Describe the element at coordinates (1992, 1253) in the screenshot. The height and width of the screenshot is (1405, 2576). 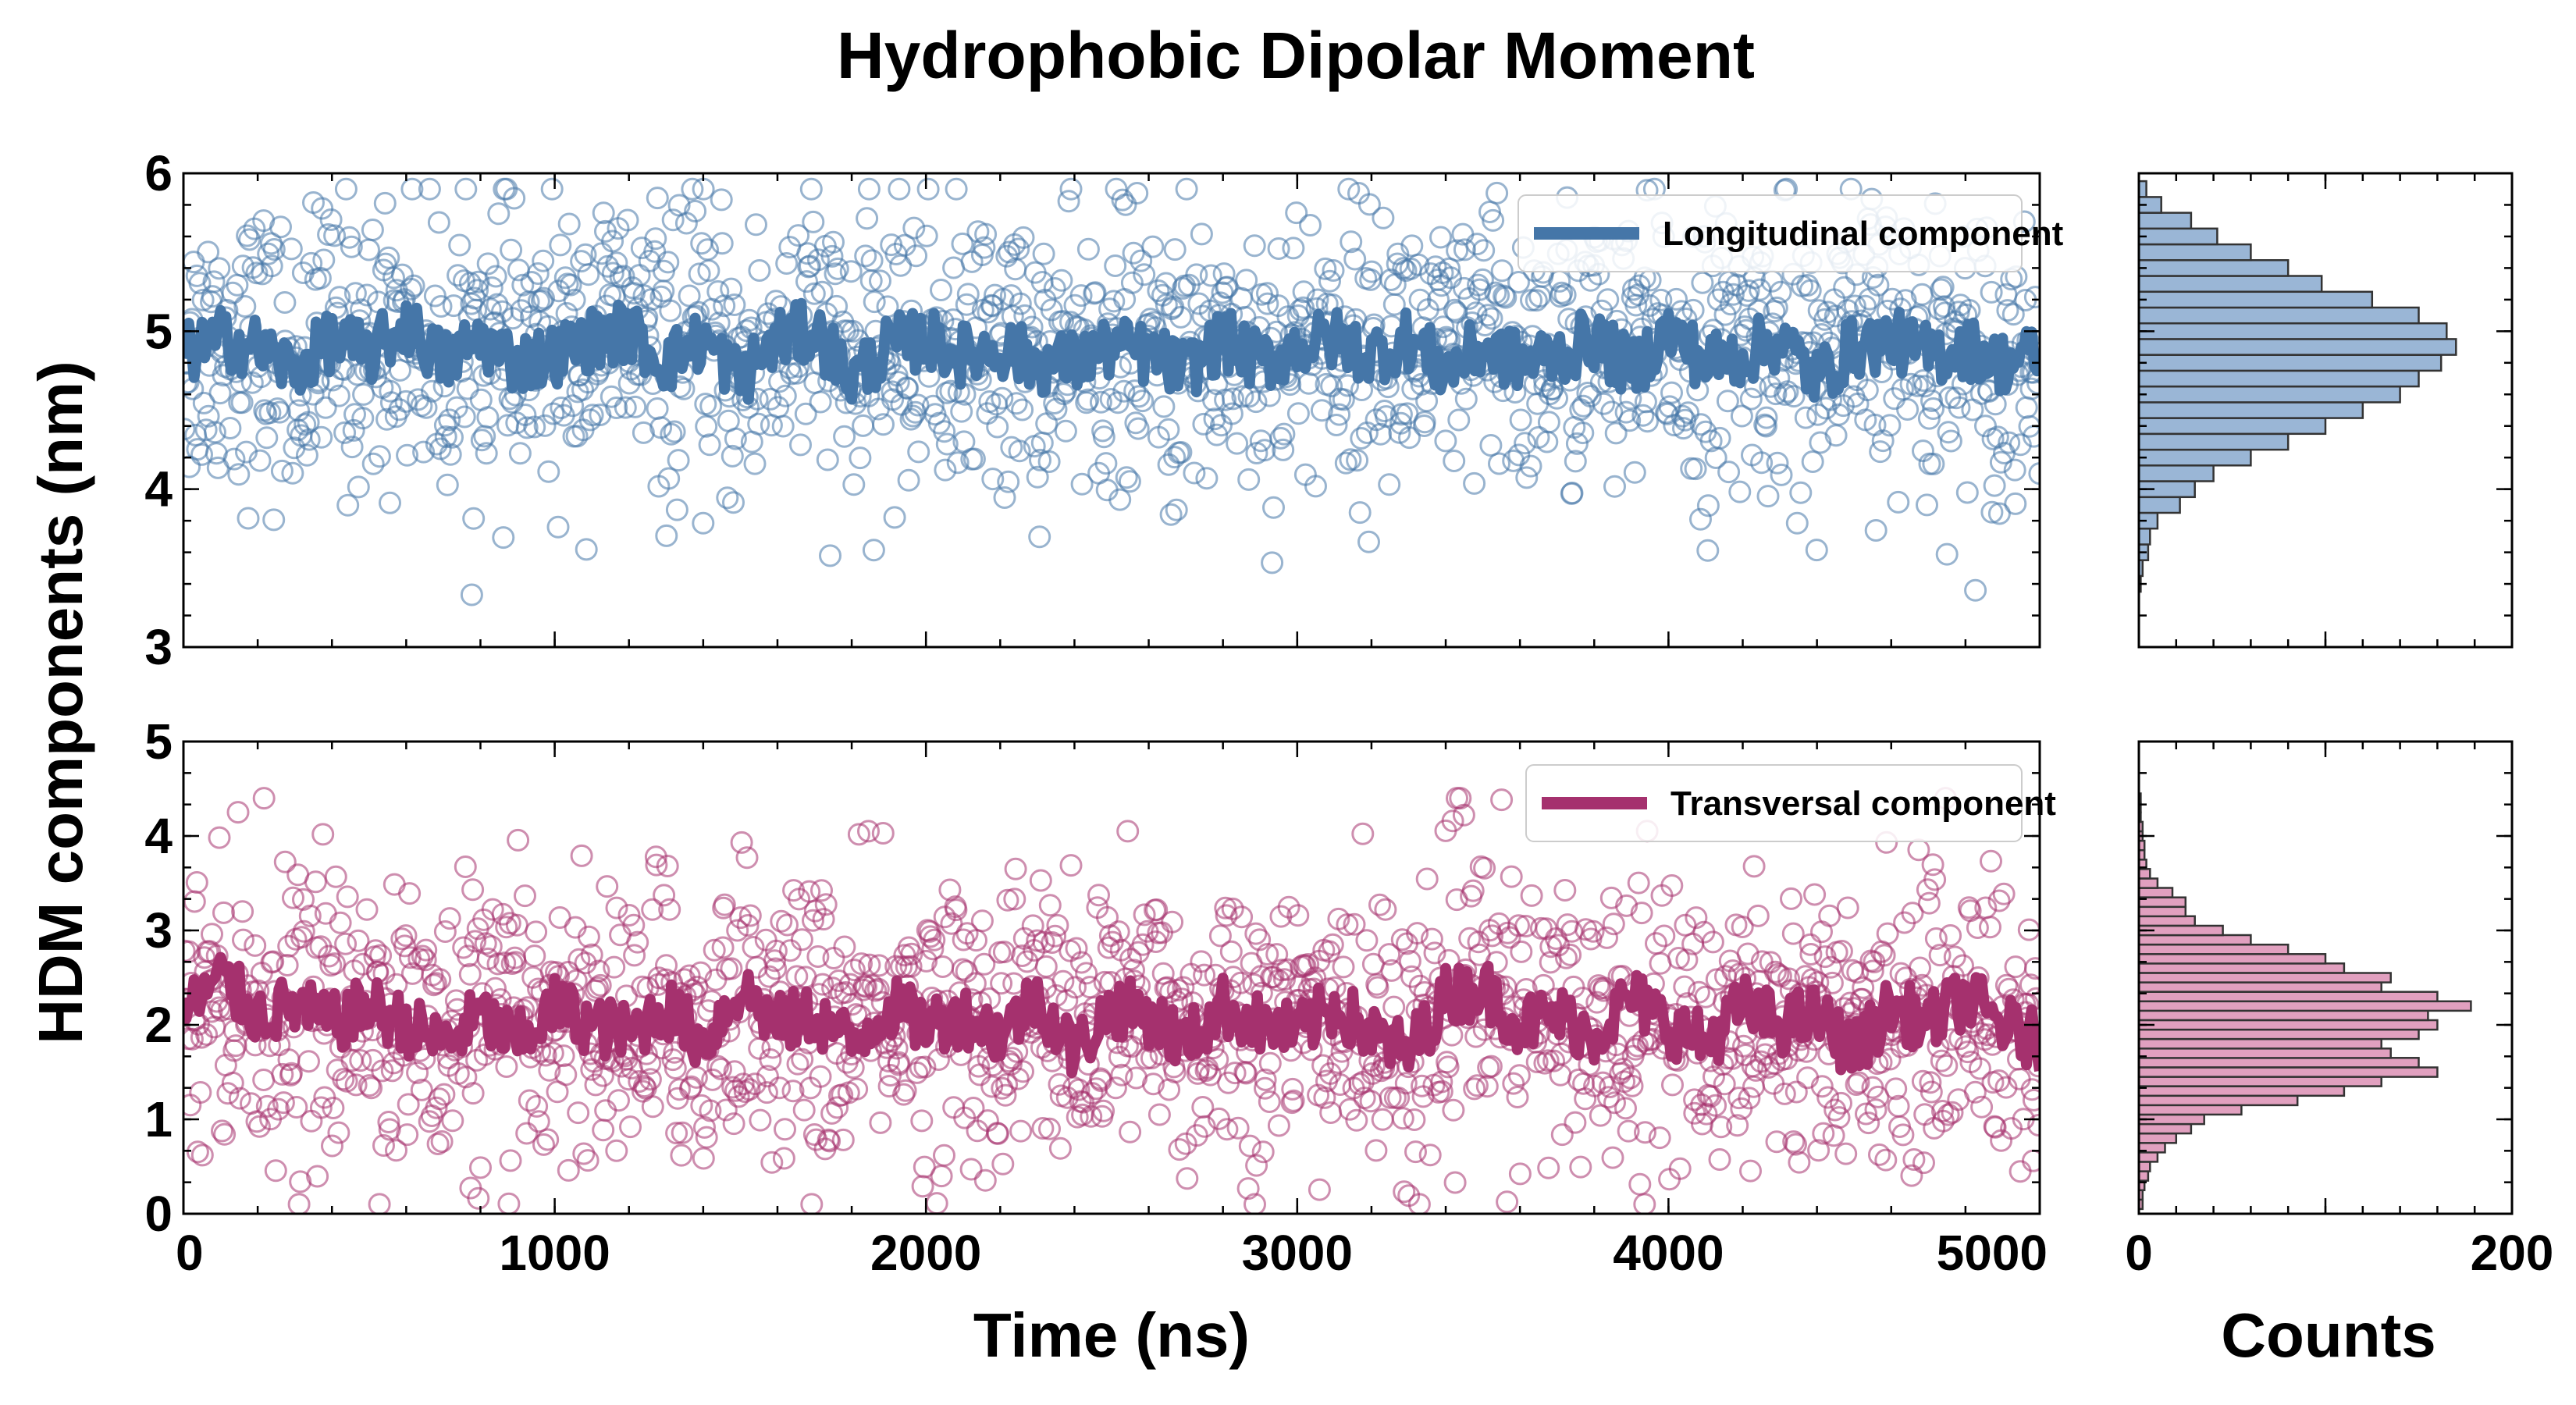
I see `x-tick-label: 5000` at that location.